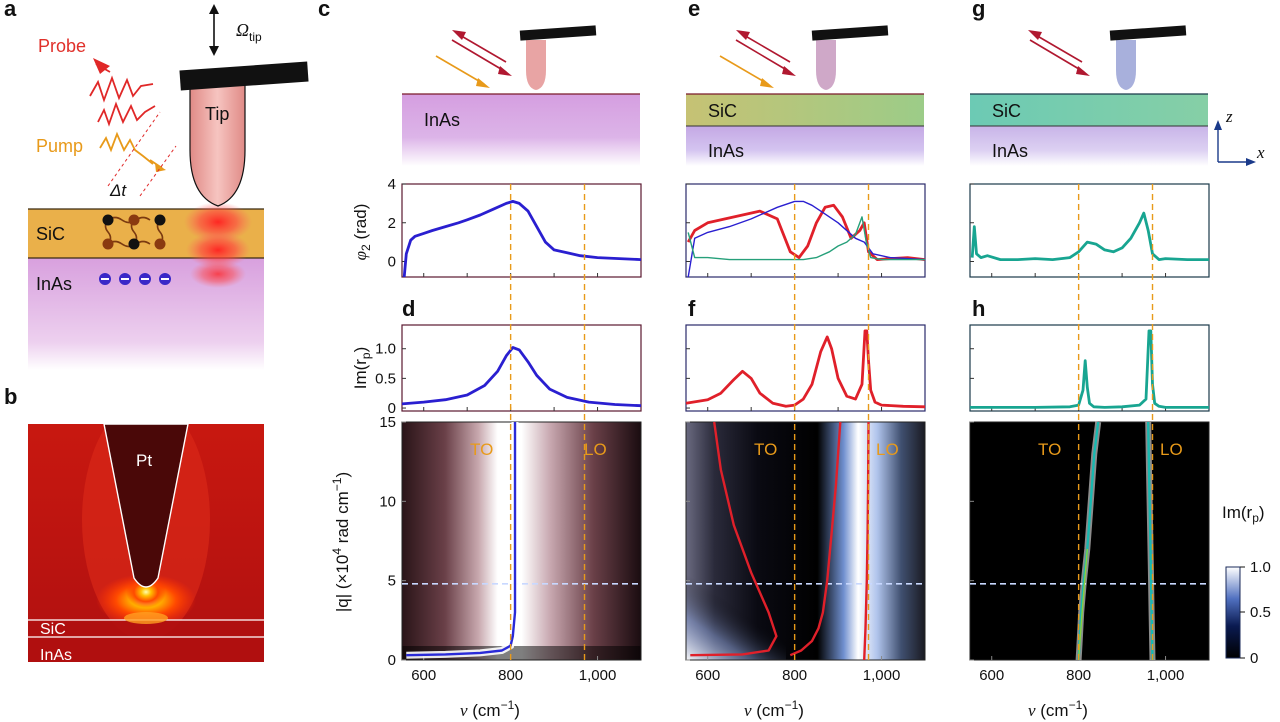 Image resolution: width=1280 pixels, height=722 pixels. Describe the element at coordinates (362, 232) in the screenshot. I see `phi-axis-label: φ2 (rad)` at that location.